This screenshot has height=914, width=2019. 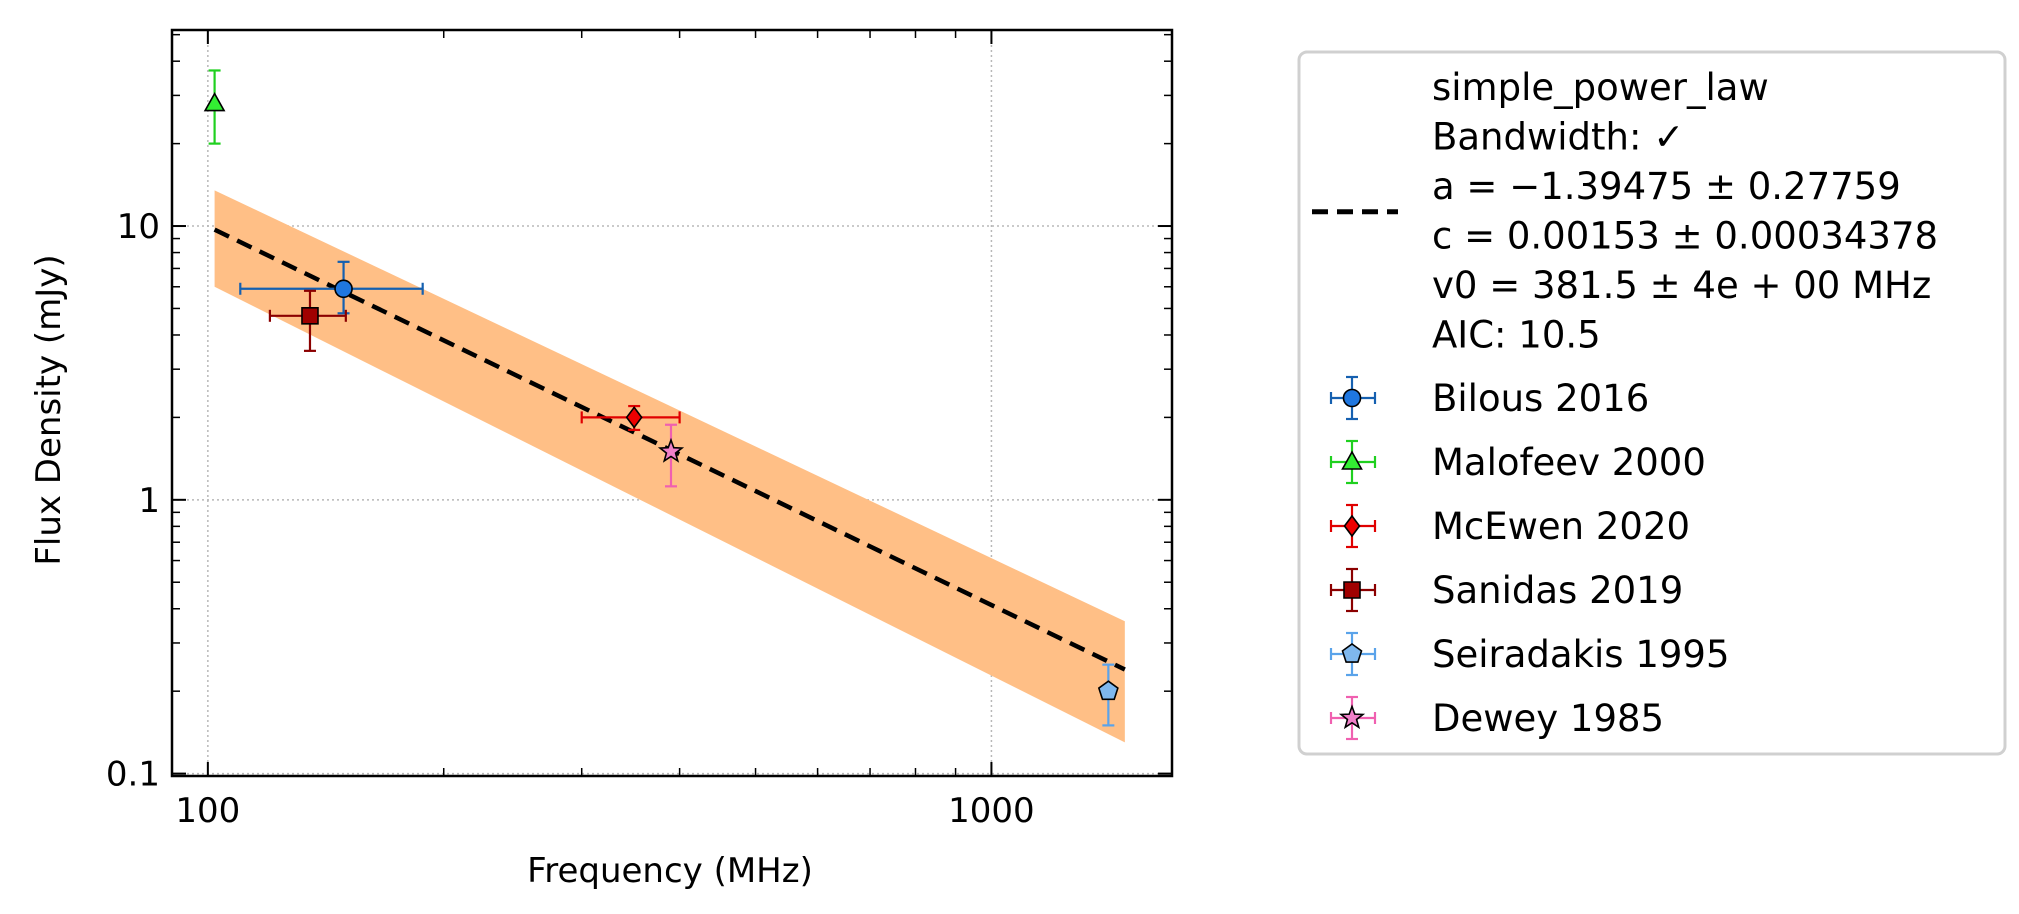 What do you see at coordinates (1558, 137) in the screenshot?
I see `legend-fit-label-line: Bandwidth: ✓` at bounding box center [1558, 137].